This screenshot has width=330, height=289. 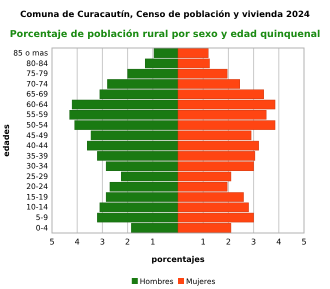 What do you see at coordinates (178, 259) in the screenshot?
I see `x-axis-title: porcentajes` at bounding box center [178, 259].